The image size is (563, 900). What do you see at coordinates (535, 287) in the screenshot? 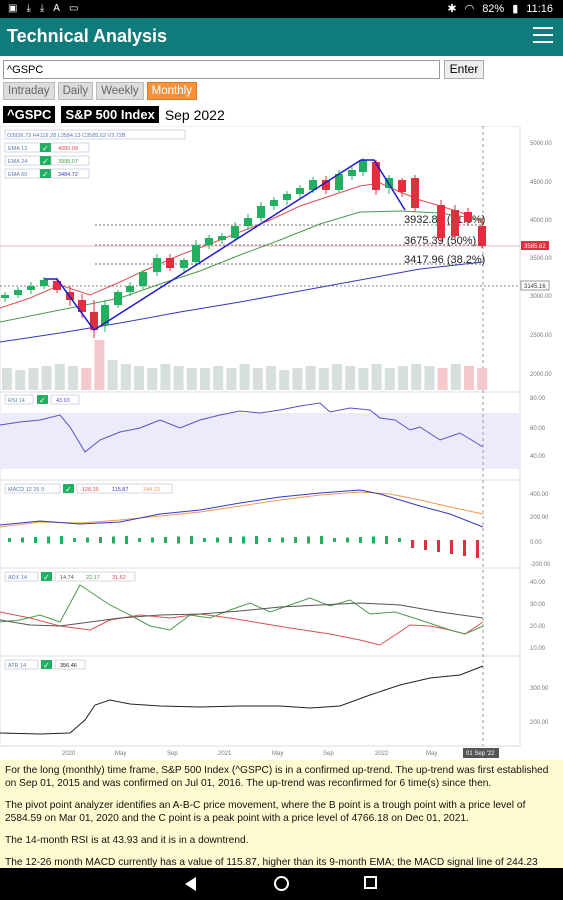
I see `secondary-price-value: 3145.16` at bounding box center [535, 287].